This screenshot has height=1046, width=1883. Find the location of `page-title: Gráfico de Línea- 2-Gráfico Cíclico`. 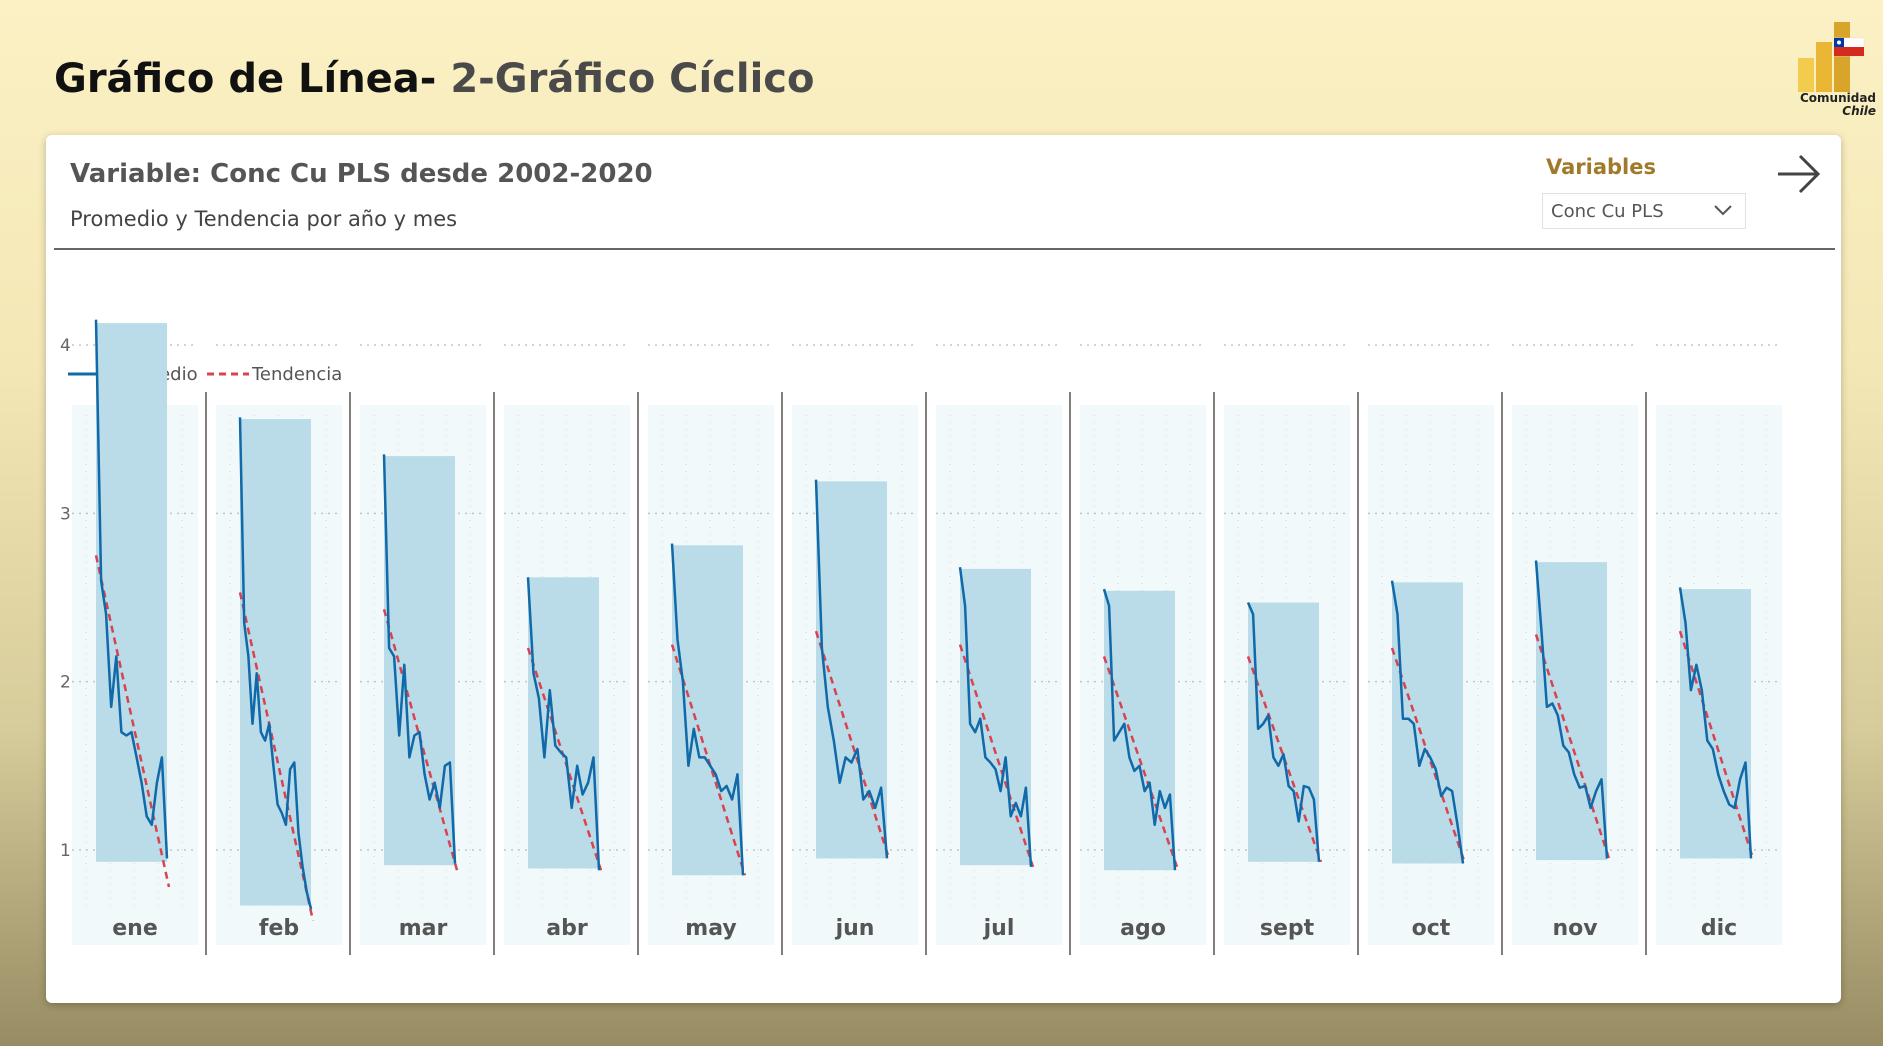

page-title: Gráfico de Línea- 2-Gráfico Cíclico is located at coordinates (434, 79).